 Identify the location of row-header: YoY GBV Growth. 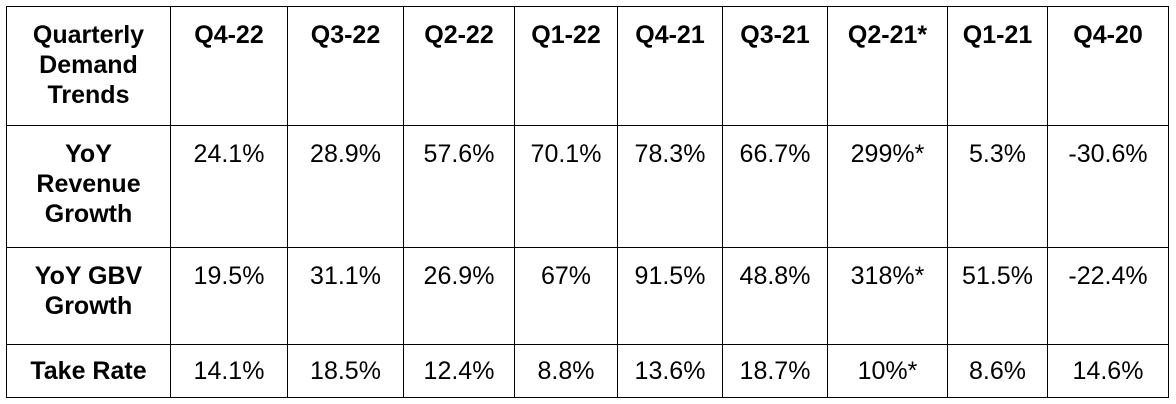
(88, 296).